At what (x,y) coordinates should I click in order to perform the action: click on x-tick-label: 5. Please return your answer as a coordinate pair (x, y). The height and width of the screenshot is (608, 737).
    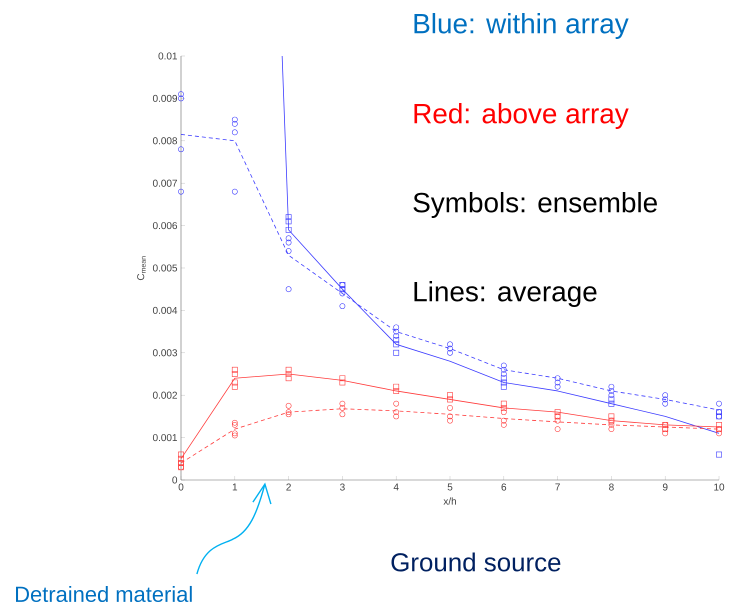
    Looking at the image, I should click on (450, 487).